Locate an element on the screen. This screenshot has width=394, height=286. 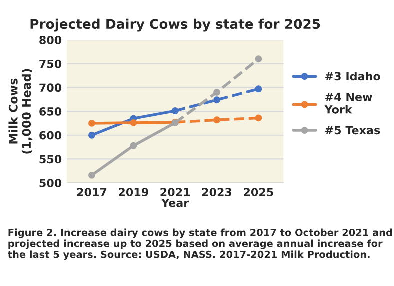
y-tick-label: 700 is located at coordinates (51, 88).